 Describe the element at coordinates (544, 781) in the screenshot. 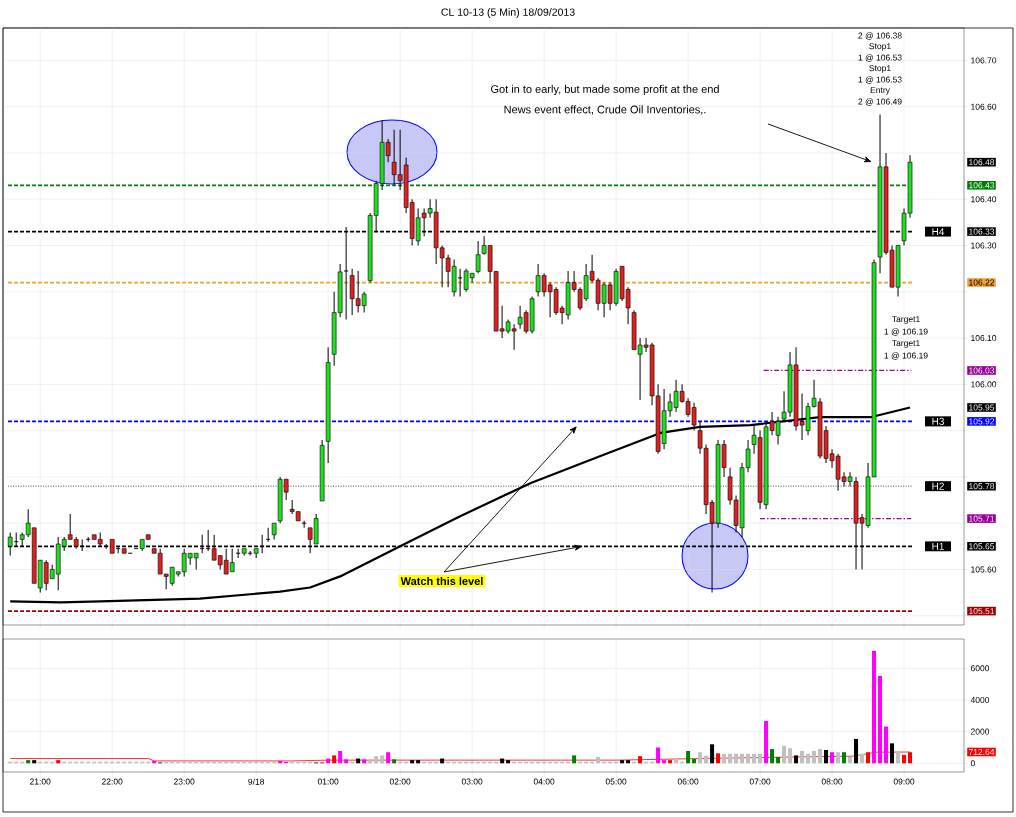

I see `x-tick-label: 04:00` at that location.